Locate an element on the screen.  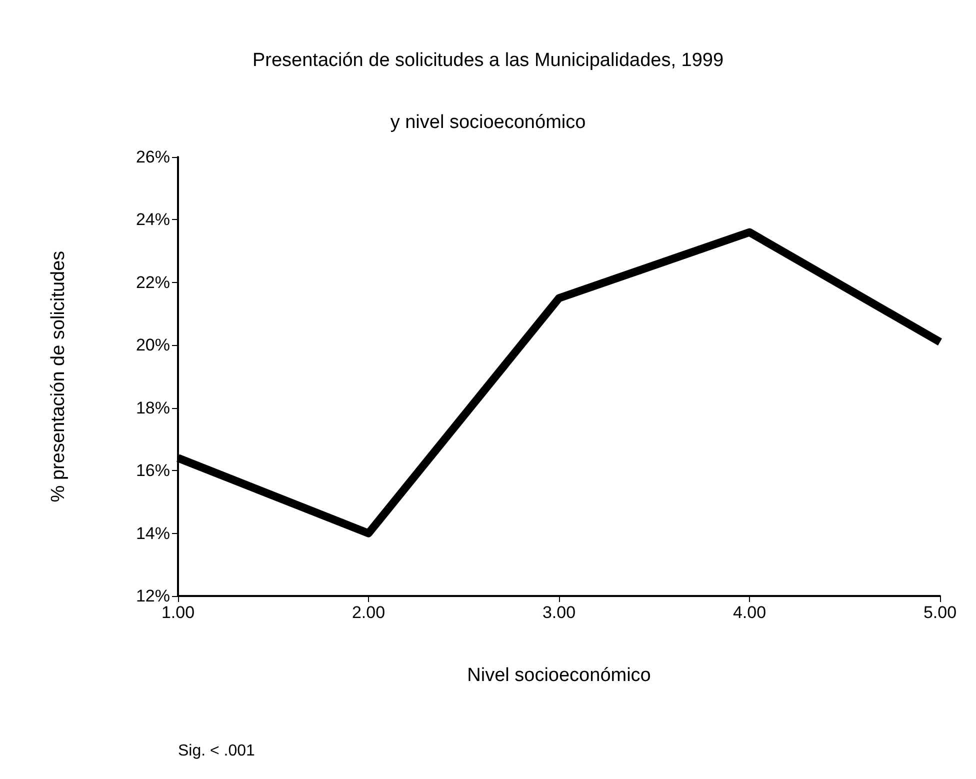
y-tick-label: 26% is located at coordinates (153, 157).